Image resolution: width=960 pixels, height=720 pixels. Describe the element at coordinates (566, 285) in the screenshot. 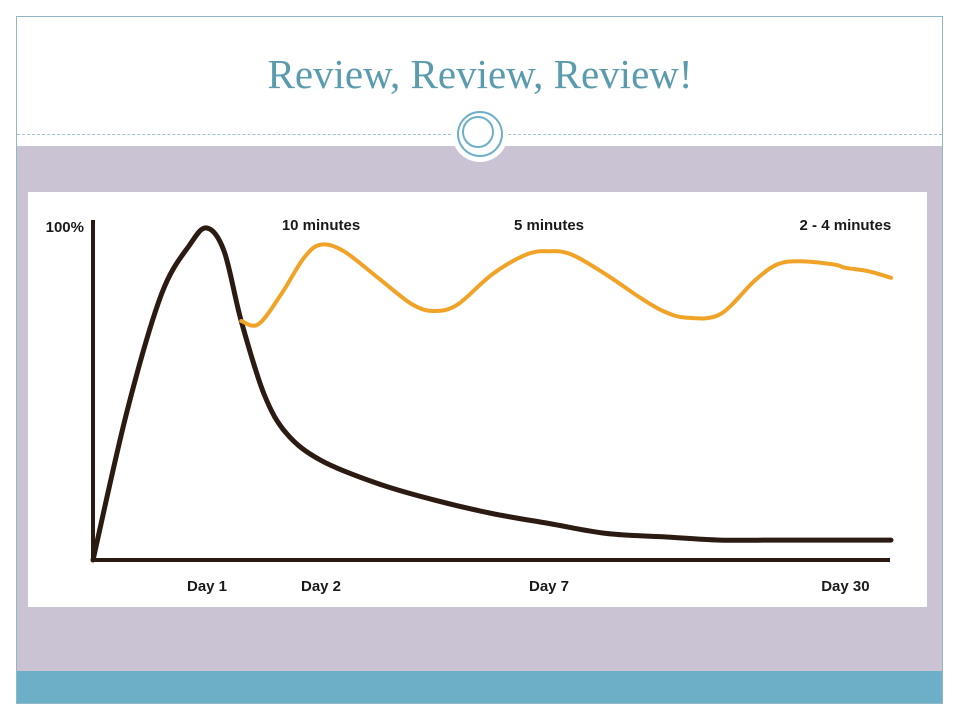

I see `review-curve-line` at that location.